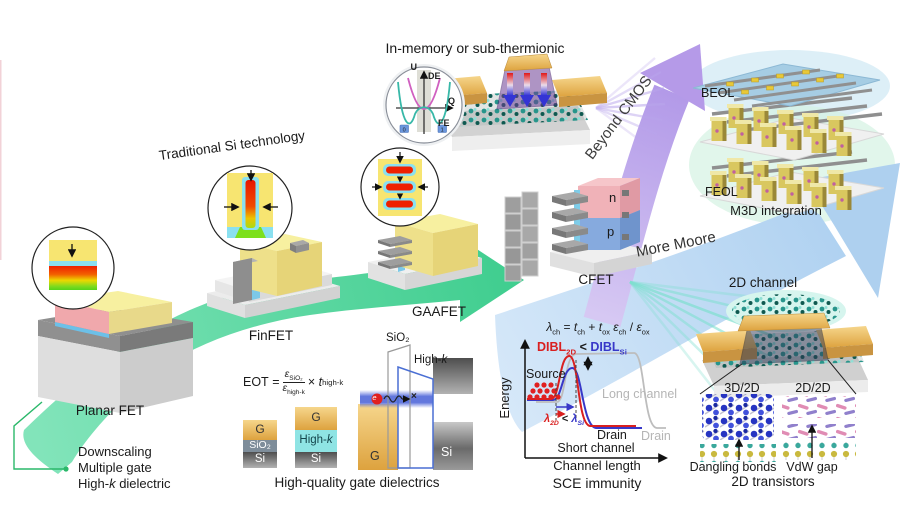 This screenshot has height=506, width=900. I want to click on band-electron-label: e, so click(374, 397).